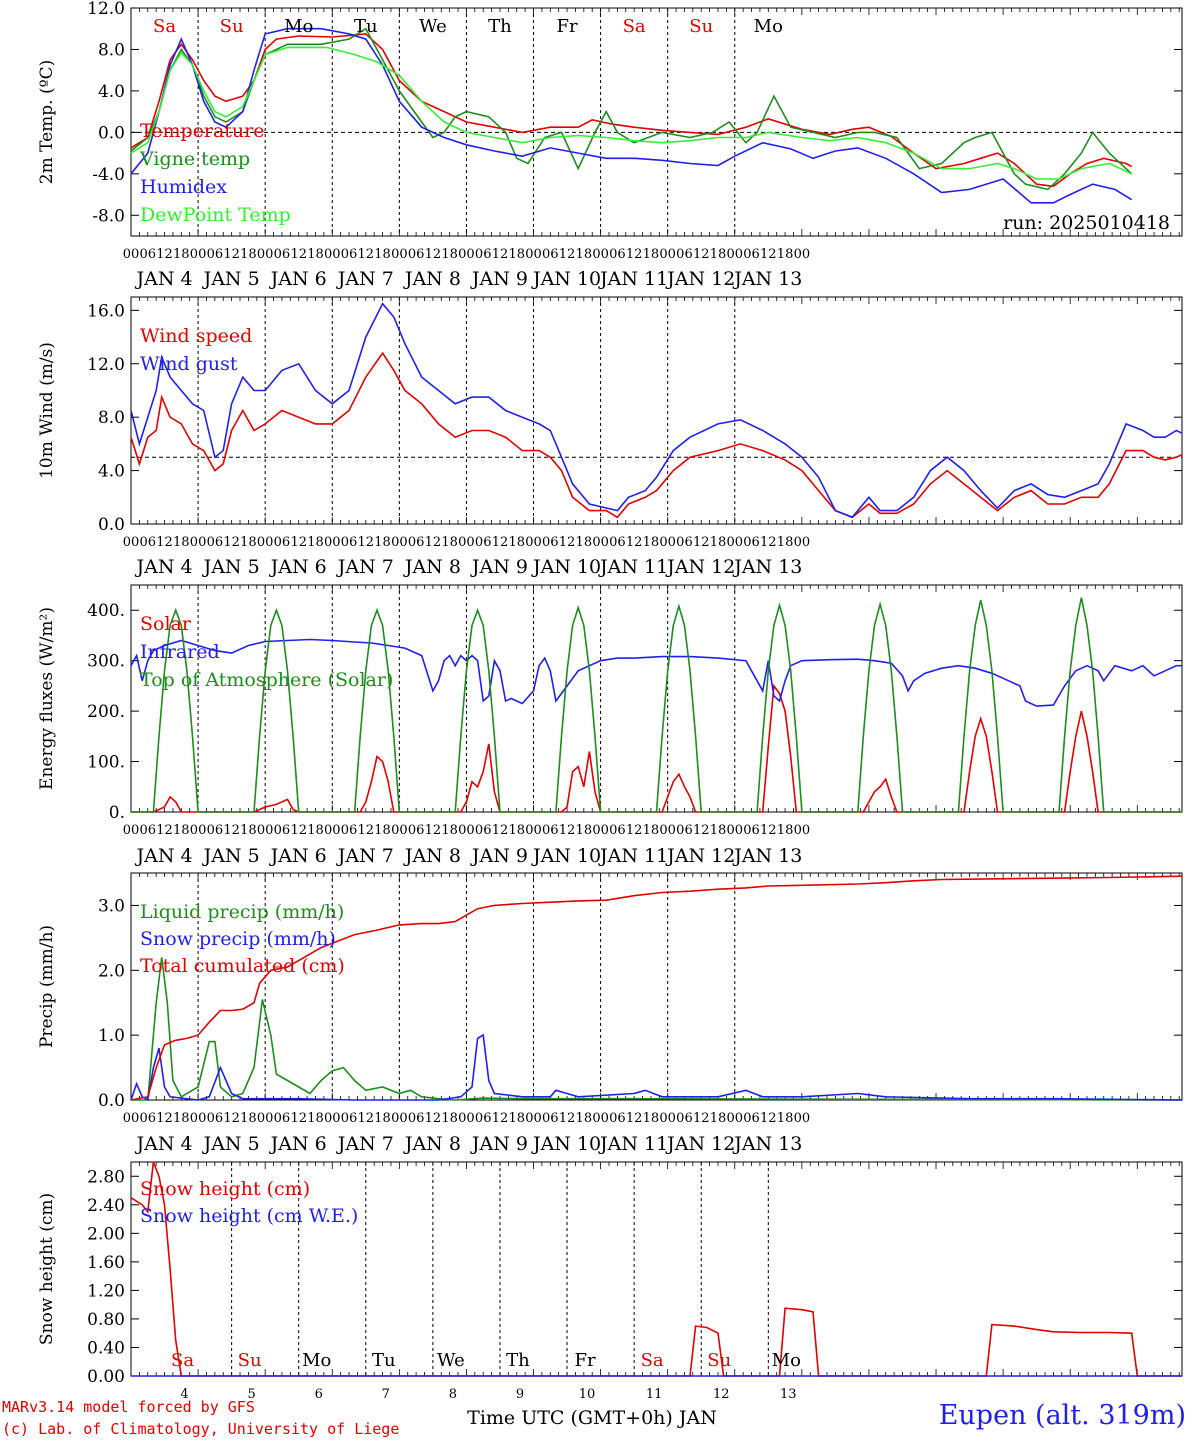  Describe the element at coordinates (225, 1189) in the screenshot. I see `legend-entry: Snow height (cm)` at that location.